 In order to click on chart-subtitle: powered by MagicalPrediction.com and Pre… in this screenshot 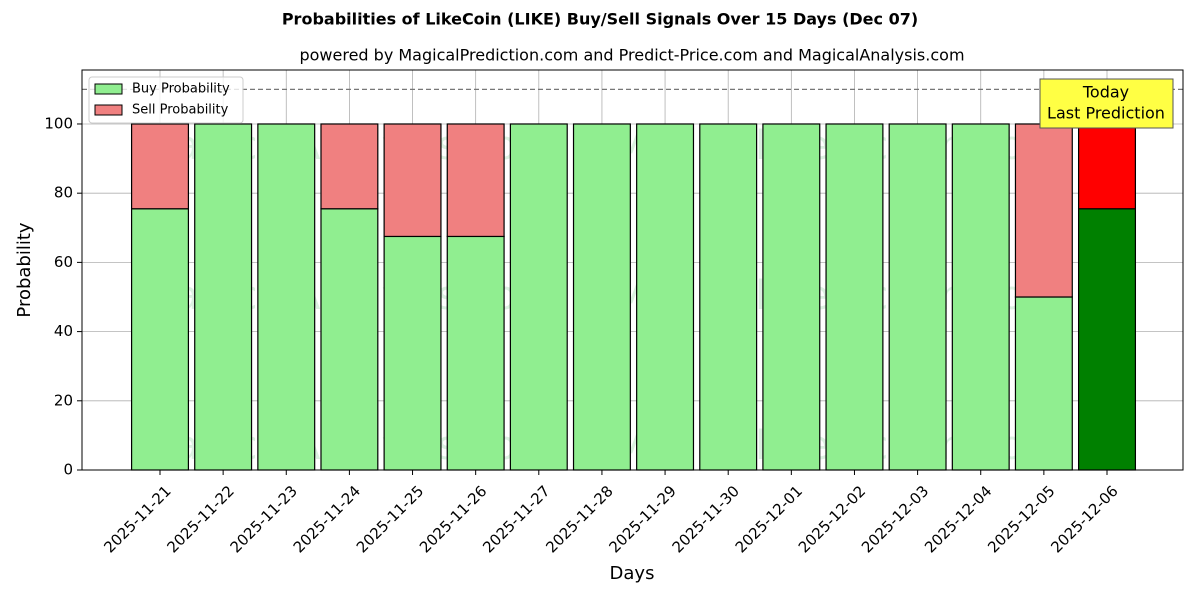, I will do `click(631, 55)`.